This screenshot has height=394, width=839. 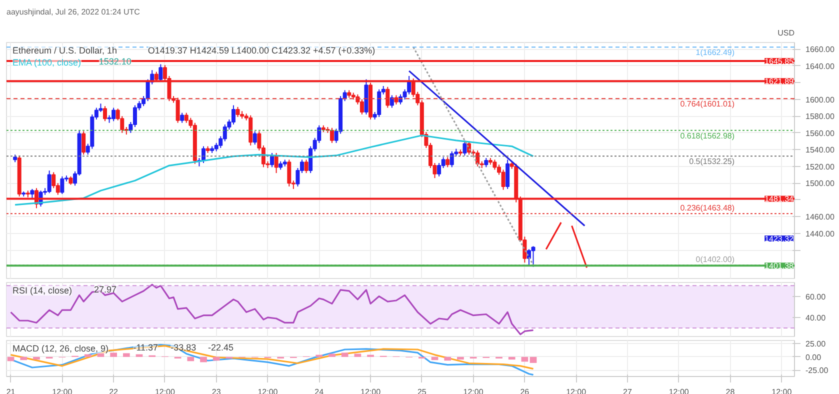 I want to click on y-tick-label: -25.00, so click(x=817, y=371).